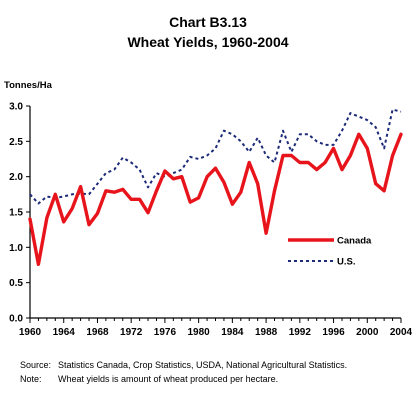 Image resolution: width=416 pixels, height=400 pixels. I want to click on legend-label: Canada, so click(354, 241).